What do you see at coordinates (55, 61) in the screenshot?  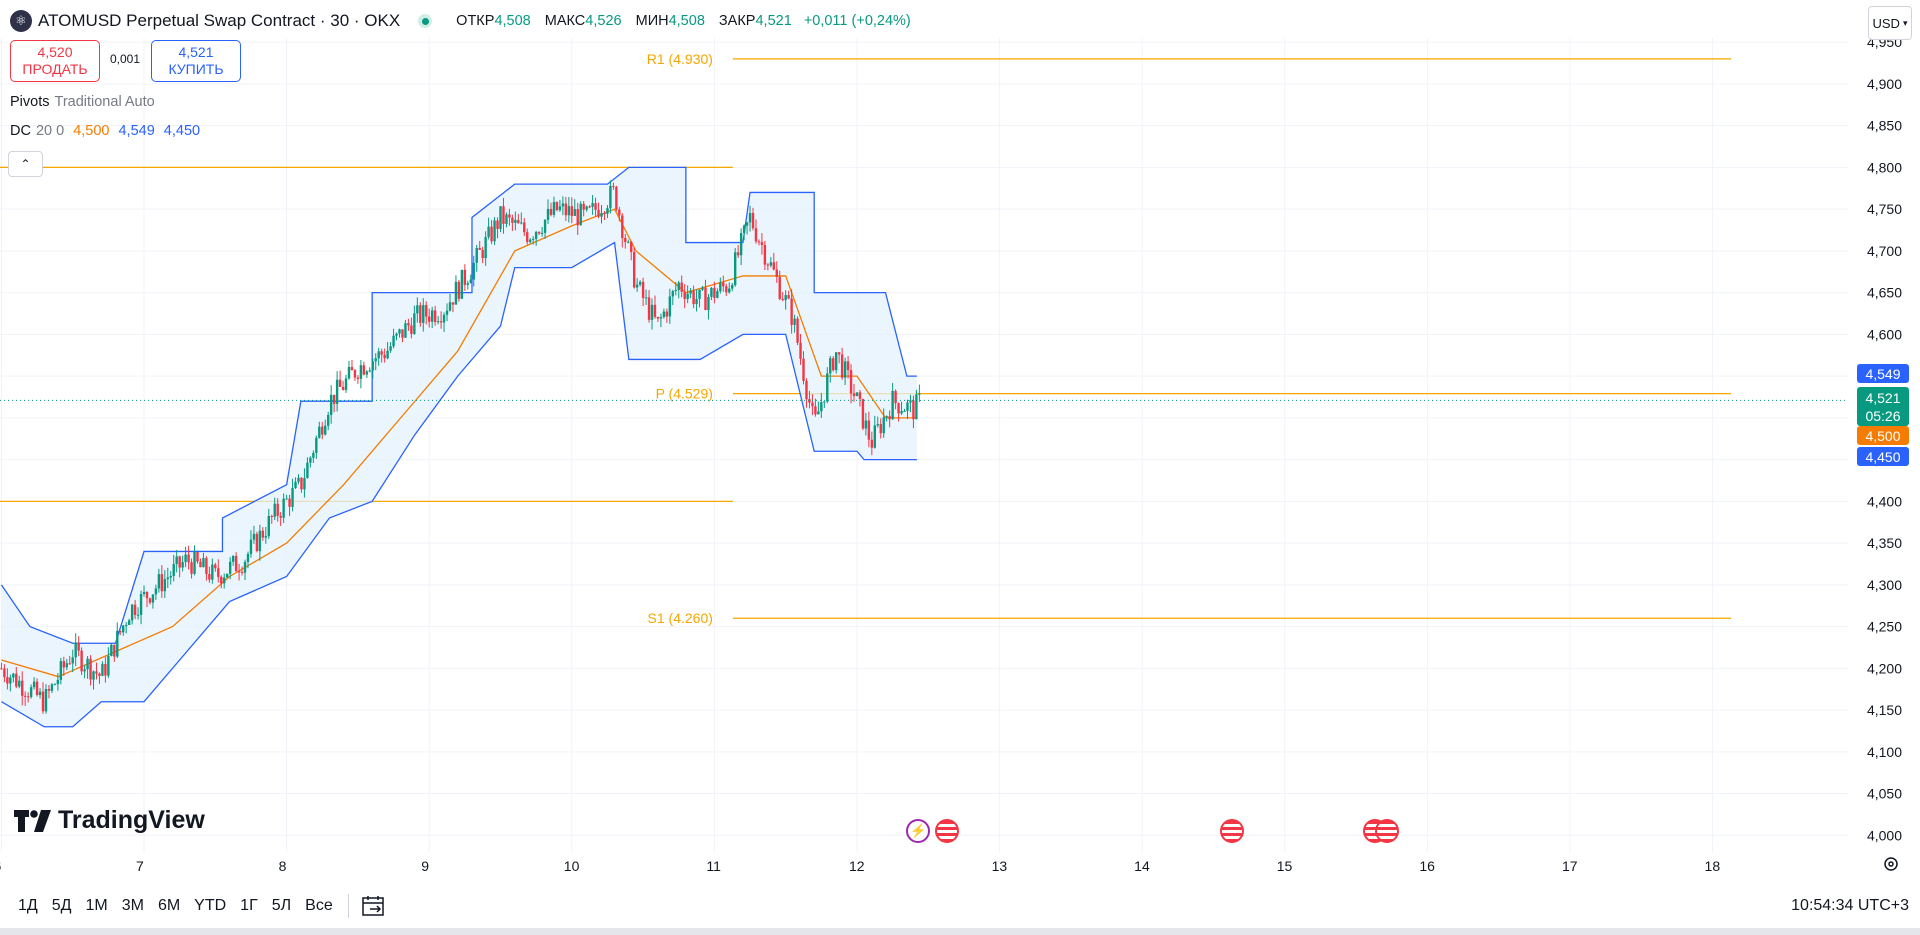 I see `sell-button: 4,520 ПРОДАТЬ` at bounding box center [55, 61].